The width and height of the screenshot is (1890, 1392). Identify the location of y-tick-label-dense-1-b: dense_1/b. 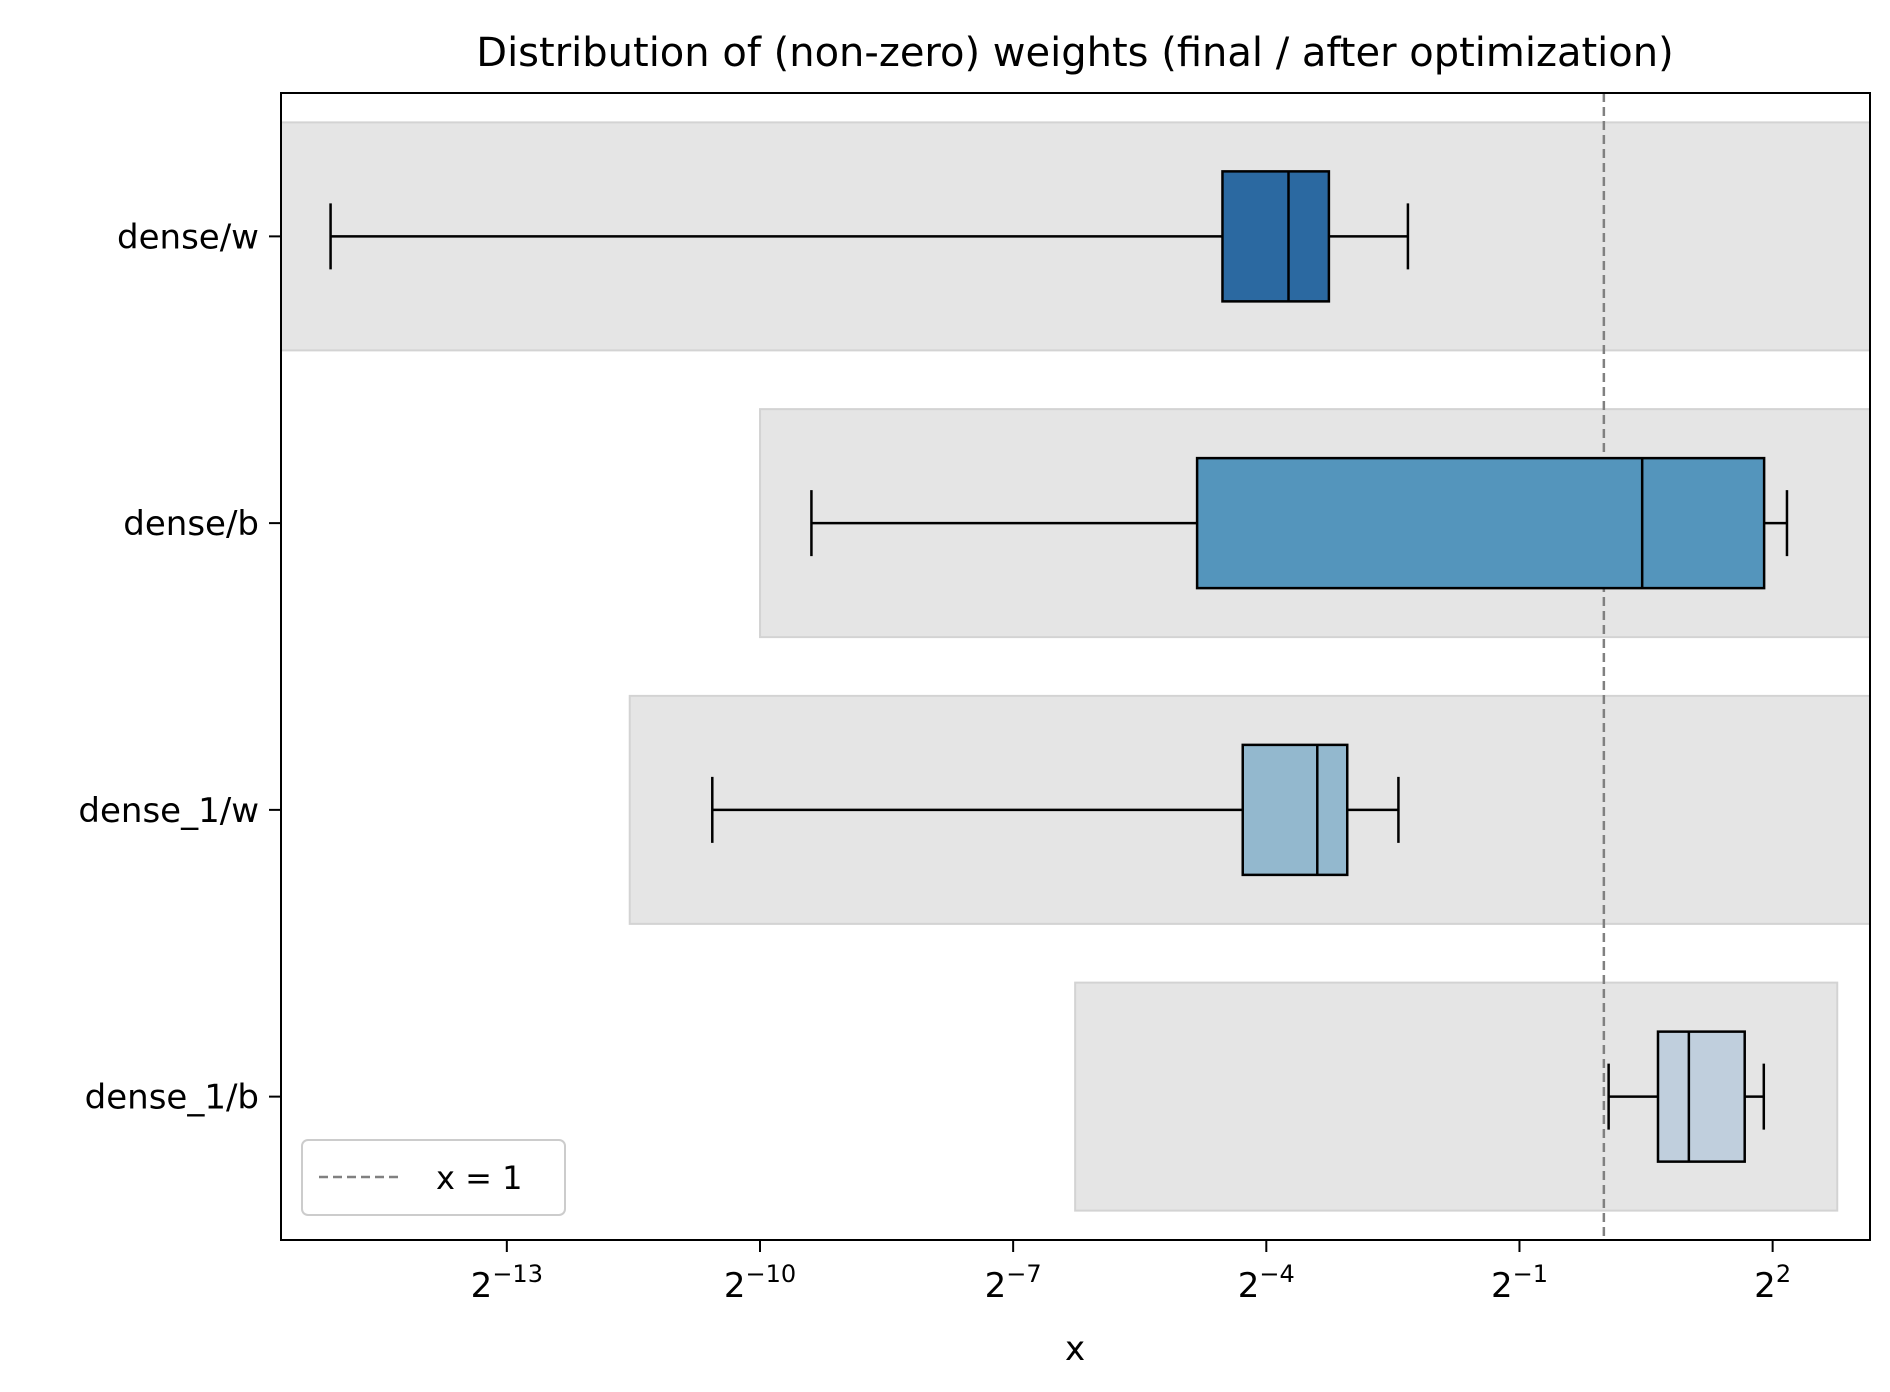
(172, 1098).